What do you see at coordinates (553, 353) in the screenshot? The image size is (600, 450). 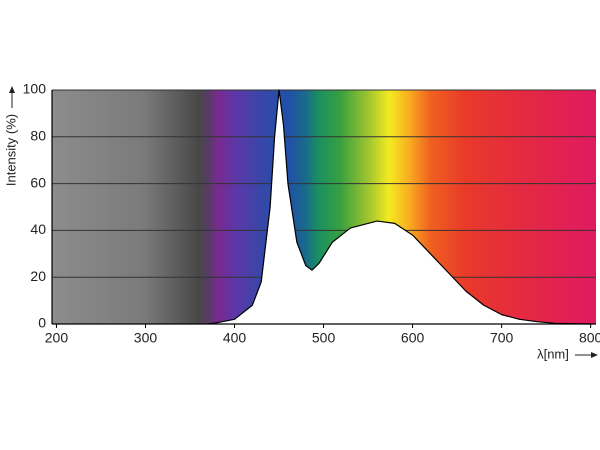 I see `x-axis-label: λ[nm]` at bounding box center [553, 353].